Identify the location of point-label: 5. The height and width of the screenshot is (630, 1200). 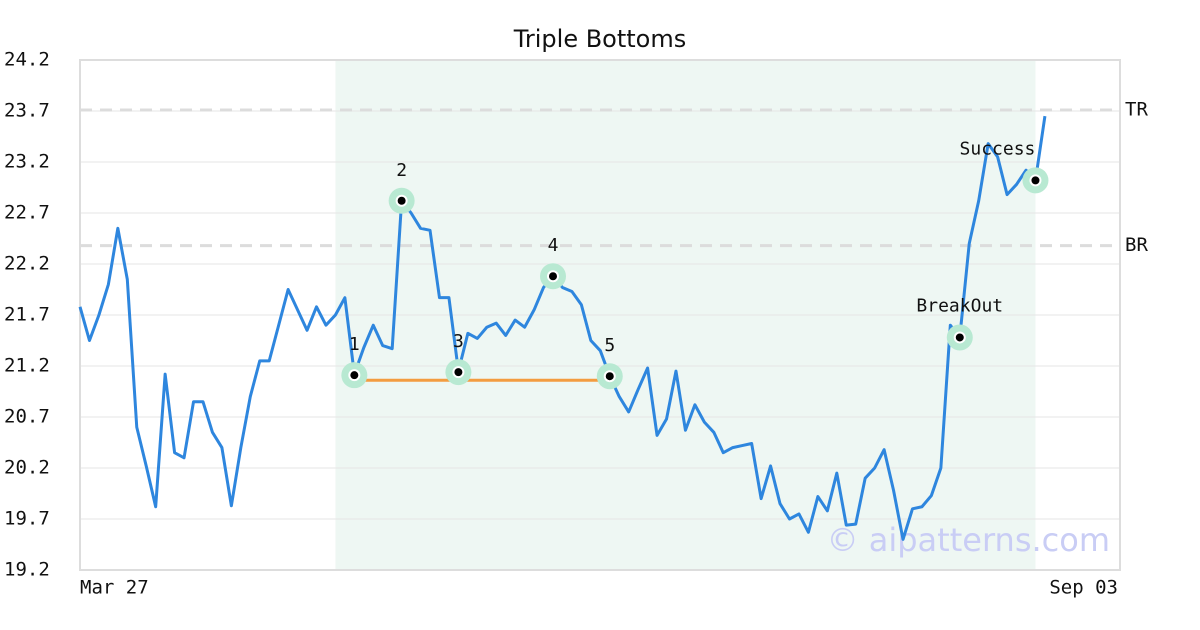
(609, 345).